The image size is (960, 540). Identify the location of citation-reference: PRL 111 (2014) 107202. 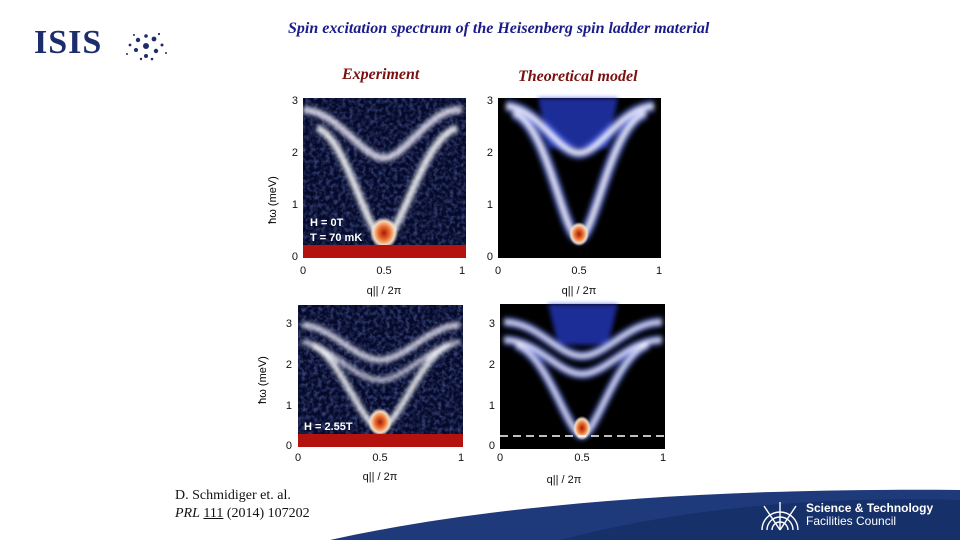
(242, 514).